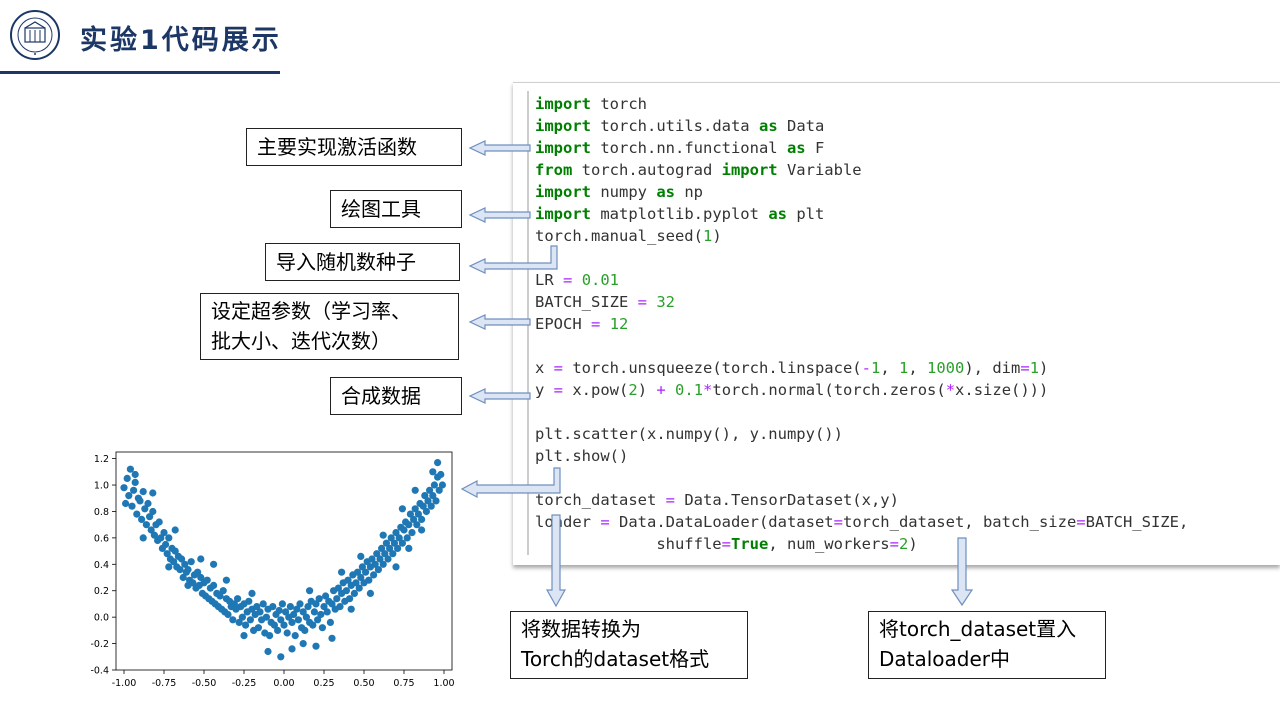 The height and width of the screenshot is (720, 1280). Describe the element at coordinates (499, 215) in the screenshot. I see `arrow-plot-tool` at that location.